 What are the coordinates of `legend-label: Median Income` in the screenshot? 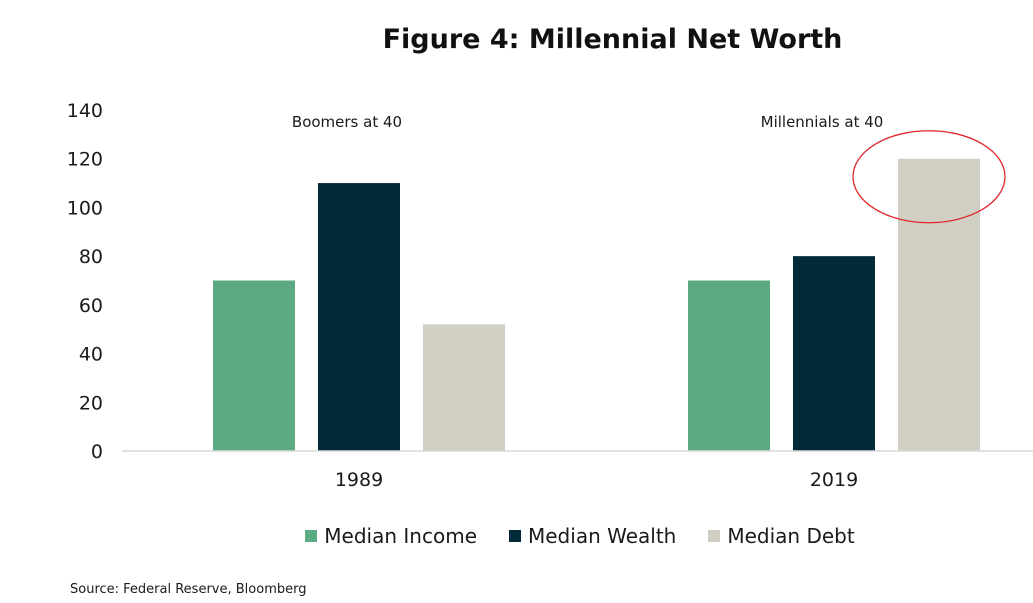 It's located at (400, 536).